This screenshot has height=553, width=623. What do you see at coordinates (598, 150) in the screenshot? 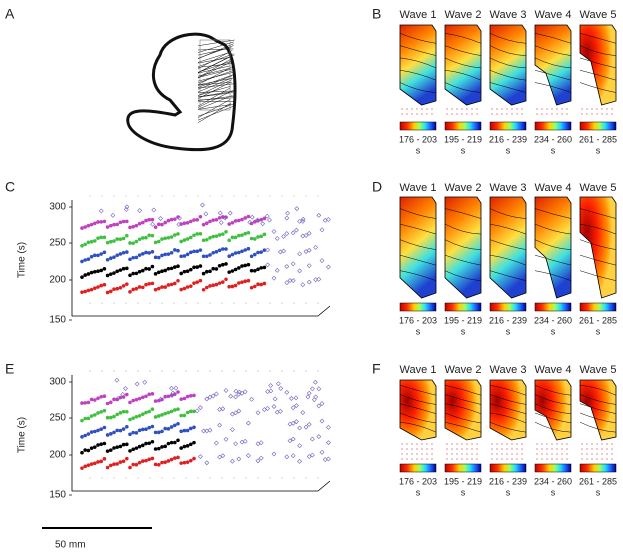
I see `colorbar-unit: s` at bounding box center [598, 150].